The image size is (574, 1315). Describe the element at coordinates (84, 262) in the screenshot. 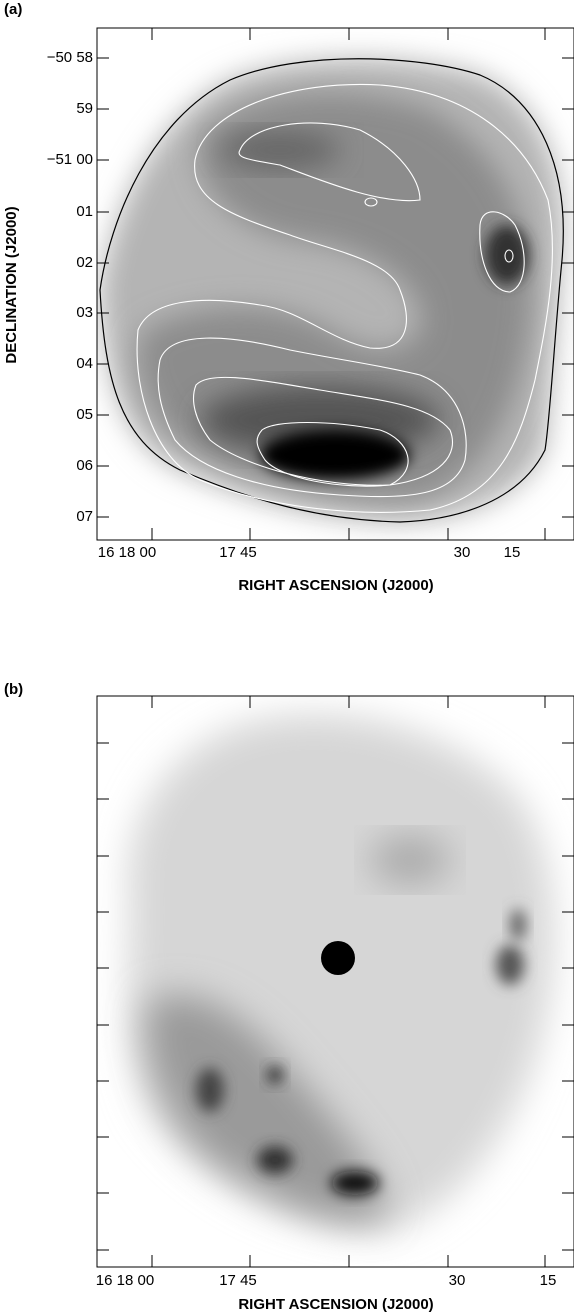

I see `y-tick-label: 02` at that location.